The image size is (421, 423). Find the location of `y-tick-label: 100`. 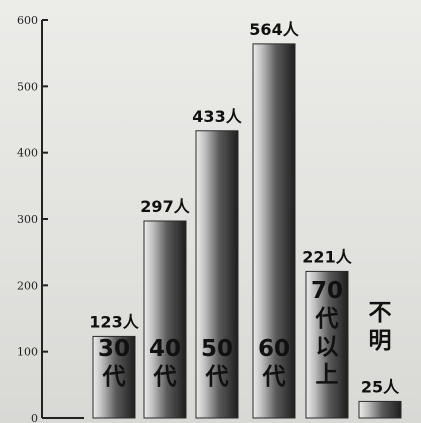

y-tick-label: 100 is located at coordinates (27, 352).